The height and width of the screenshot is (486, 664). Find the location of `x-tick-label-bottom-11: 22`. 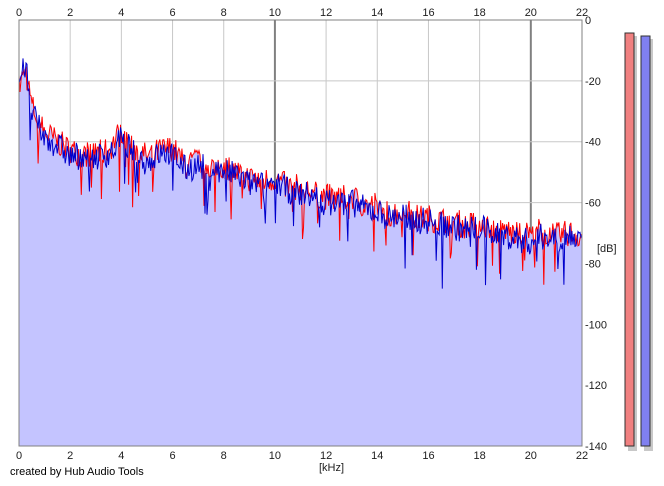

x-tick-label-bottom-11: 22 is located at coordinates (582, 456).